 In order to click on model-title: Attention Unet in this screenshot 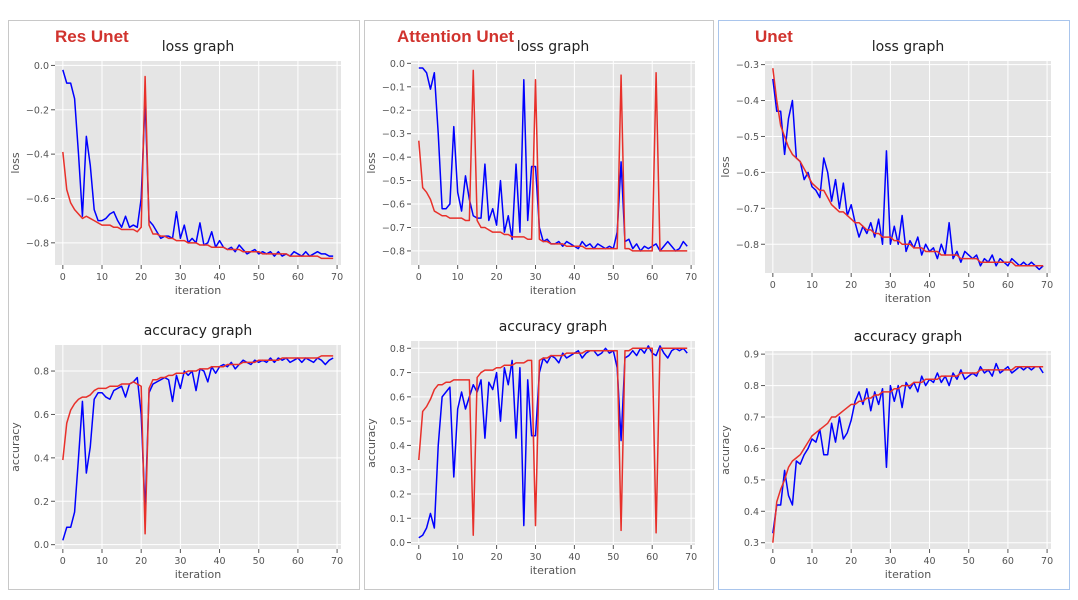, I will do `click(456, 36)`.